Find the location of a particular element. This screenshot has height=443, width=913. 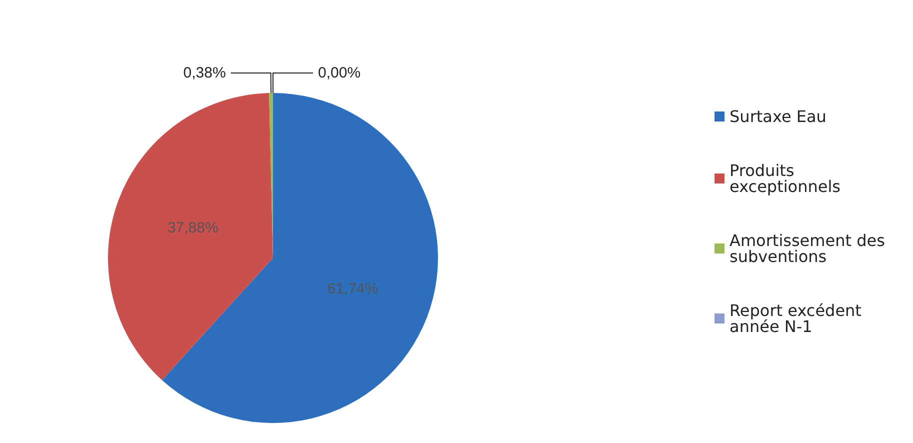

text: 0,00% is located at coordinates (339, 73).